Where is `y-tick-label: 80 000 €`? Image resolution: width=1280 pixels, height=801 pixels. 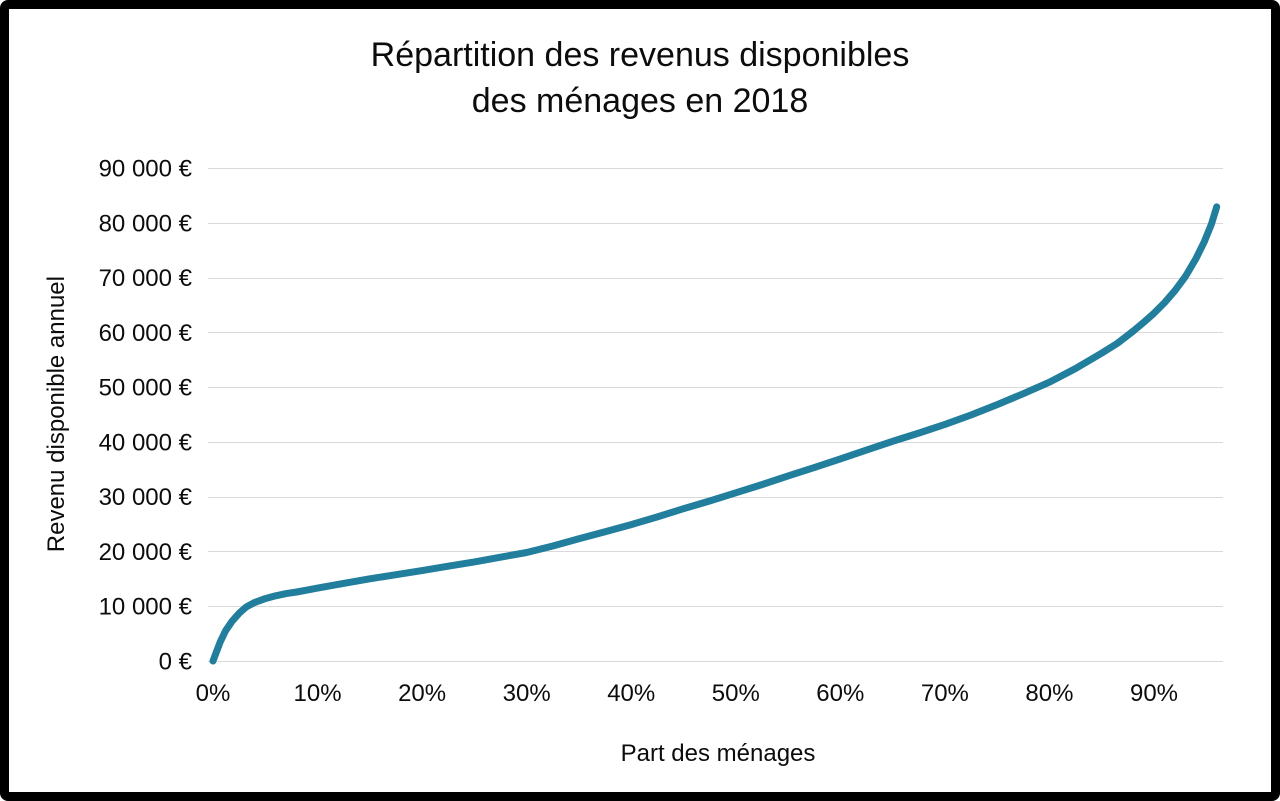
y-tick-label: 80 000 € is located at coordinates (146, 223).